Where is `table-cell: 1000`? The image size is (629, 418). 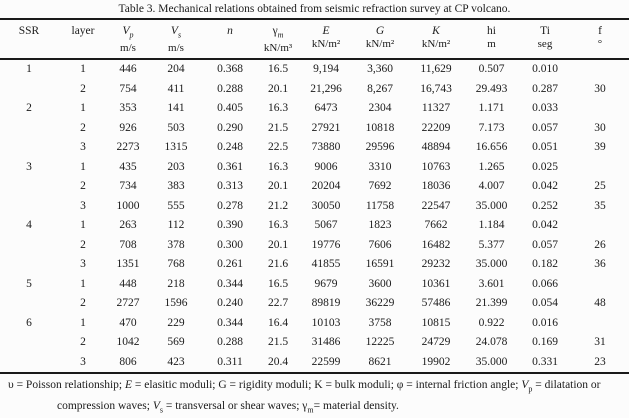
table-cell: 1000 is located at coordinates (128, 205).